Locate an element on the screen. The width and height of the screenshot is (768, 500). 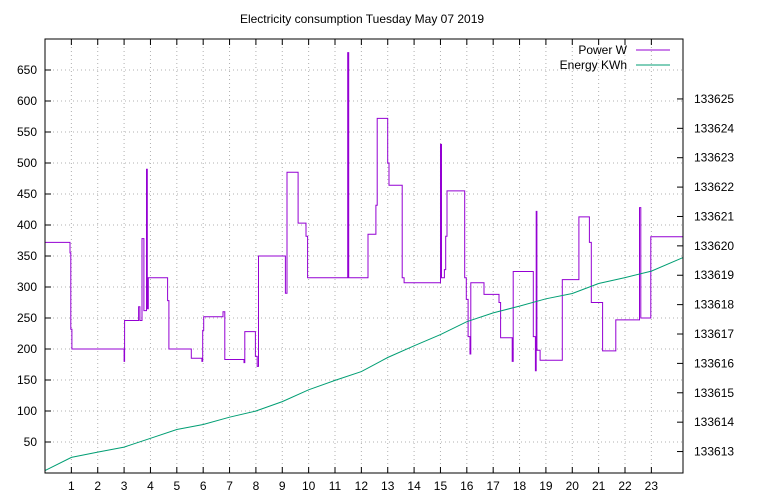
x-tick-label: 9 is located at coordinates (282, 486).